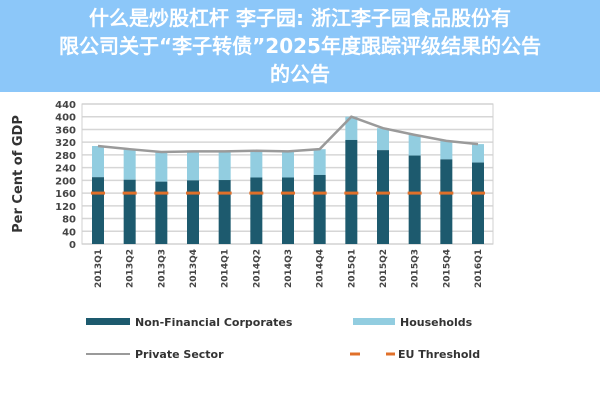 The width and height of the screenshot is (600, 400). I want to click on x-tick-label: 2014Q2, so click(257, 268).